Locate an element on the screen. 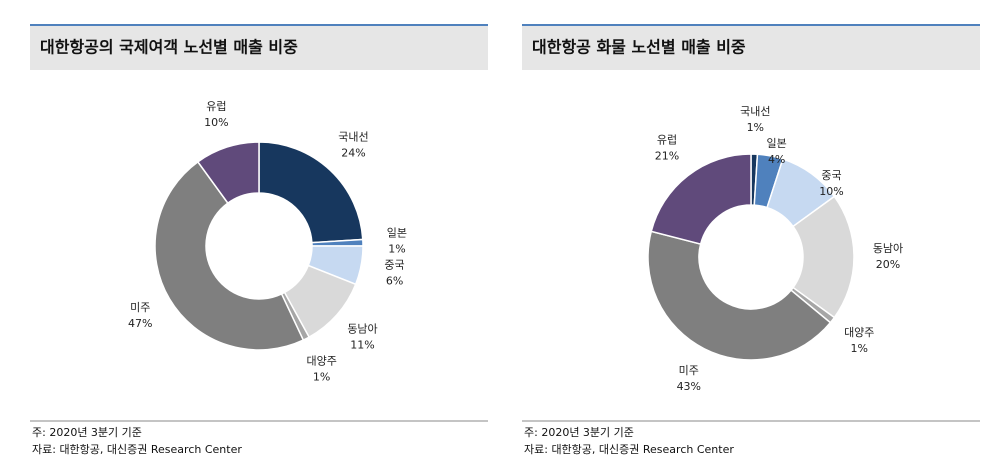 The height and width of the screenshot is (476, 1000). slice-value-label: 47% is located at coordinates (140, 323).